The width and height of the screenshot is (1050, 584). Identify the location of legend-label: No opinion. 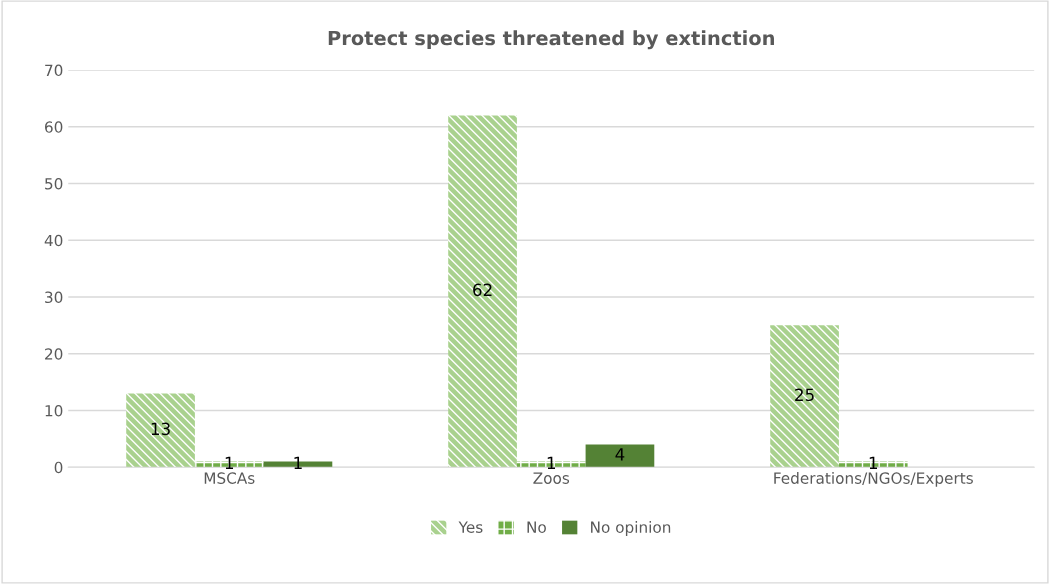
(631, 528).